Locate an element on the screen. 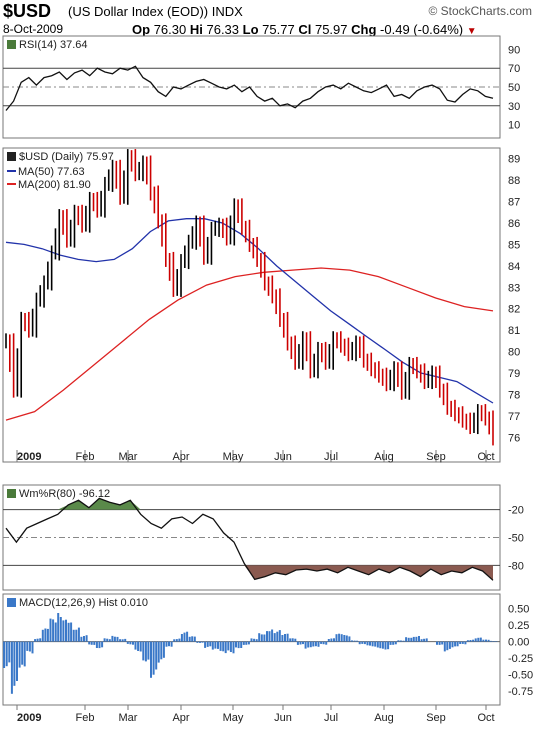 Image resolution: width=540 pixels, height=731 pixels. rsi-indicator-icon is located at coordinates (11, 44).